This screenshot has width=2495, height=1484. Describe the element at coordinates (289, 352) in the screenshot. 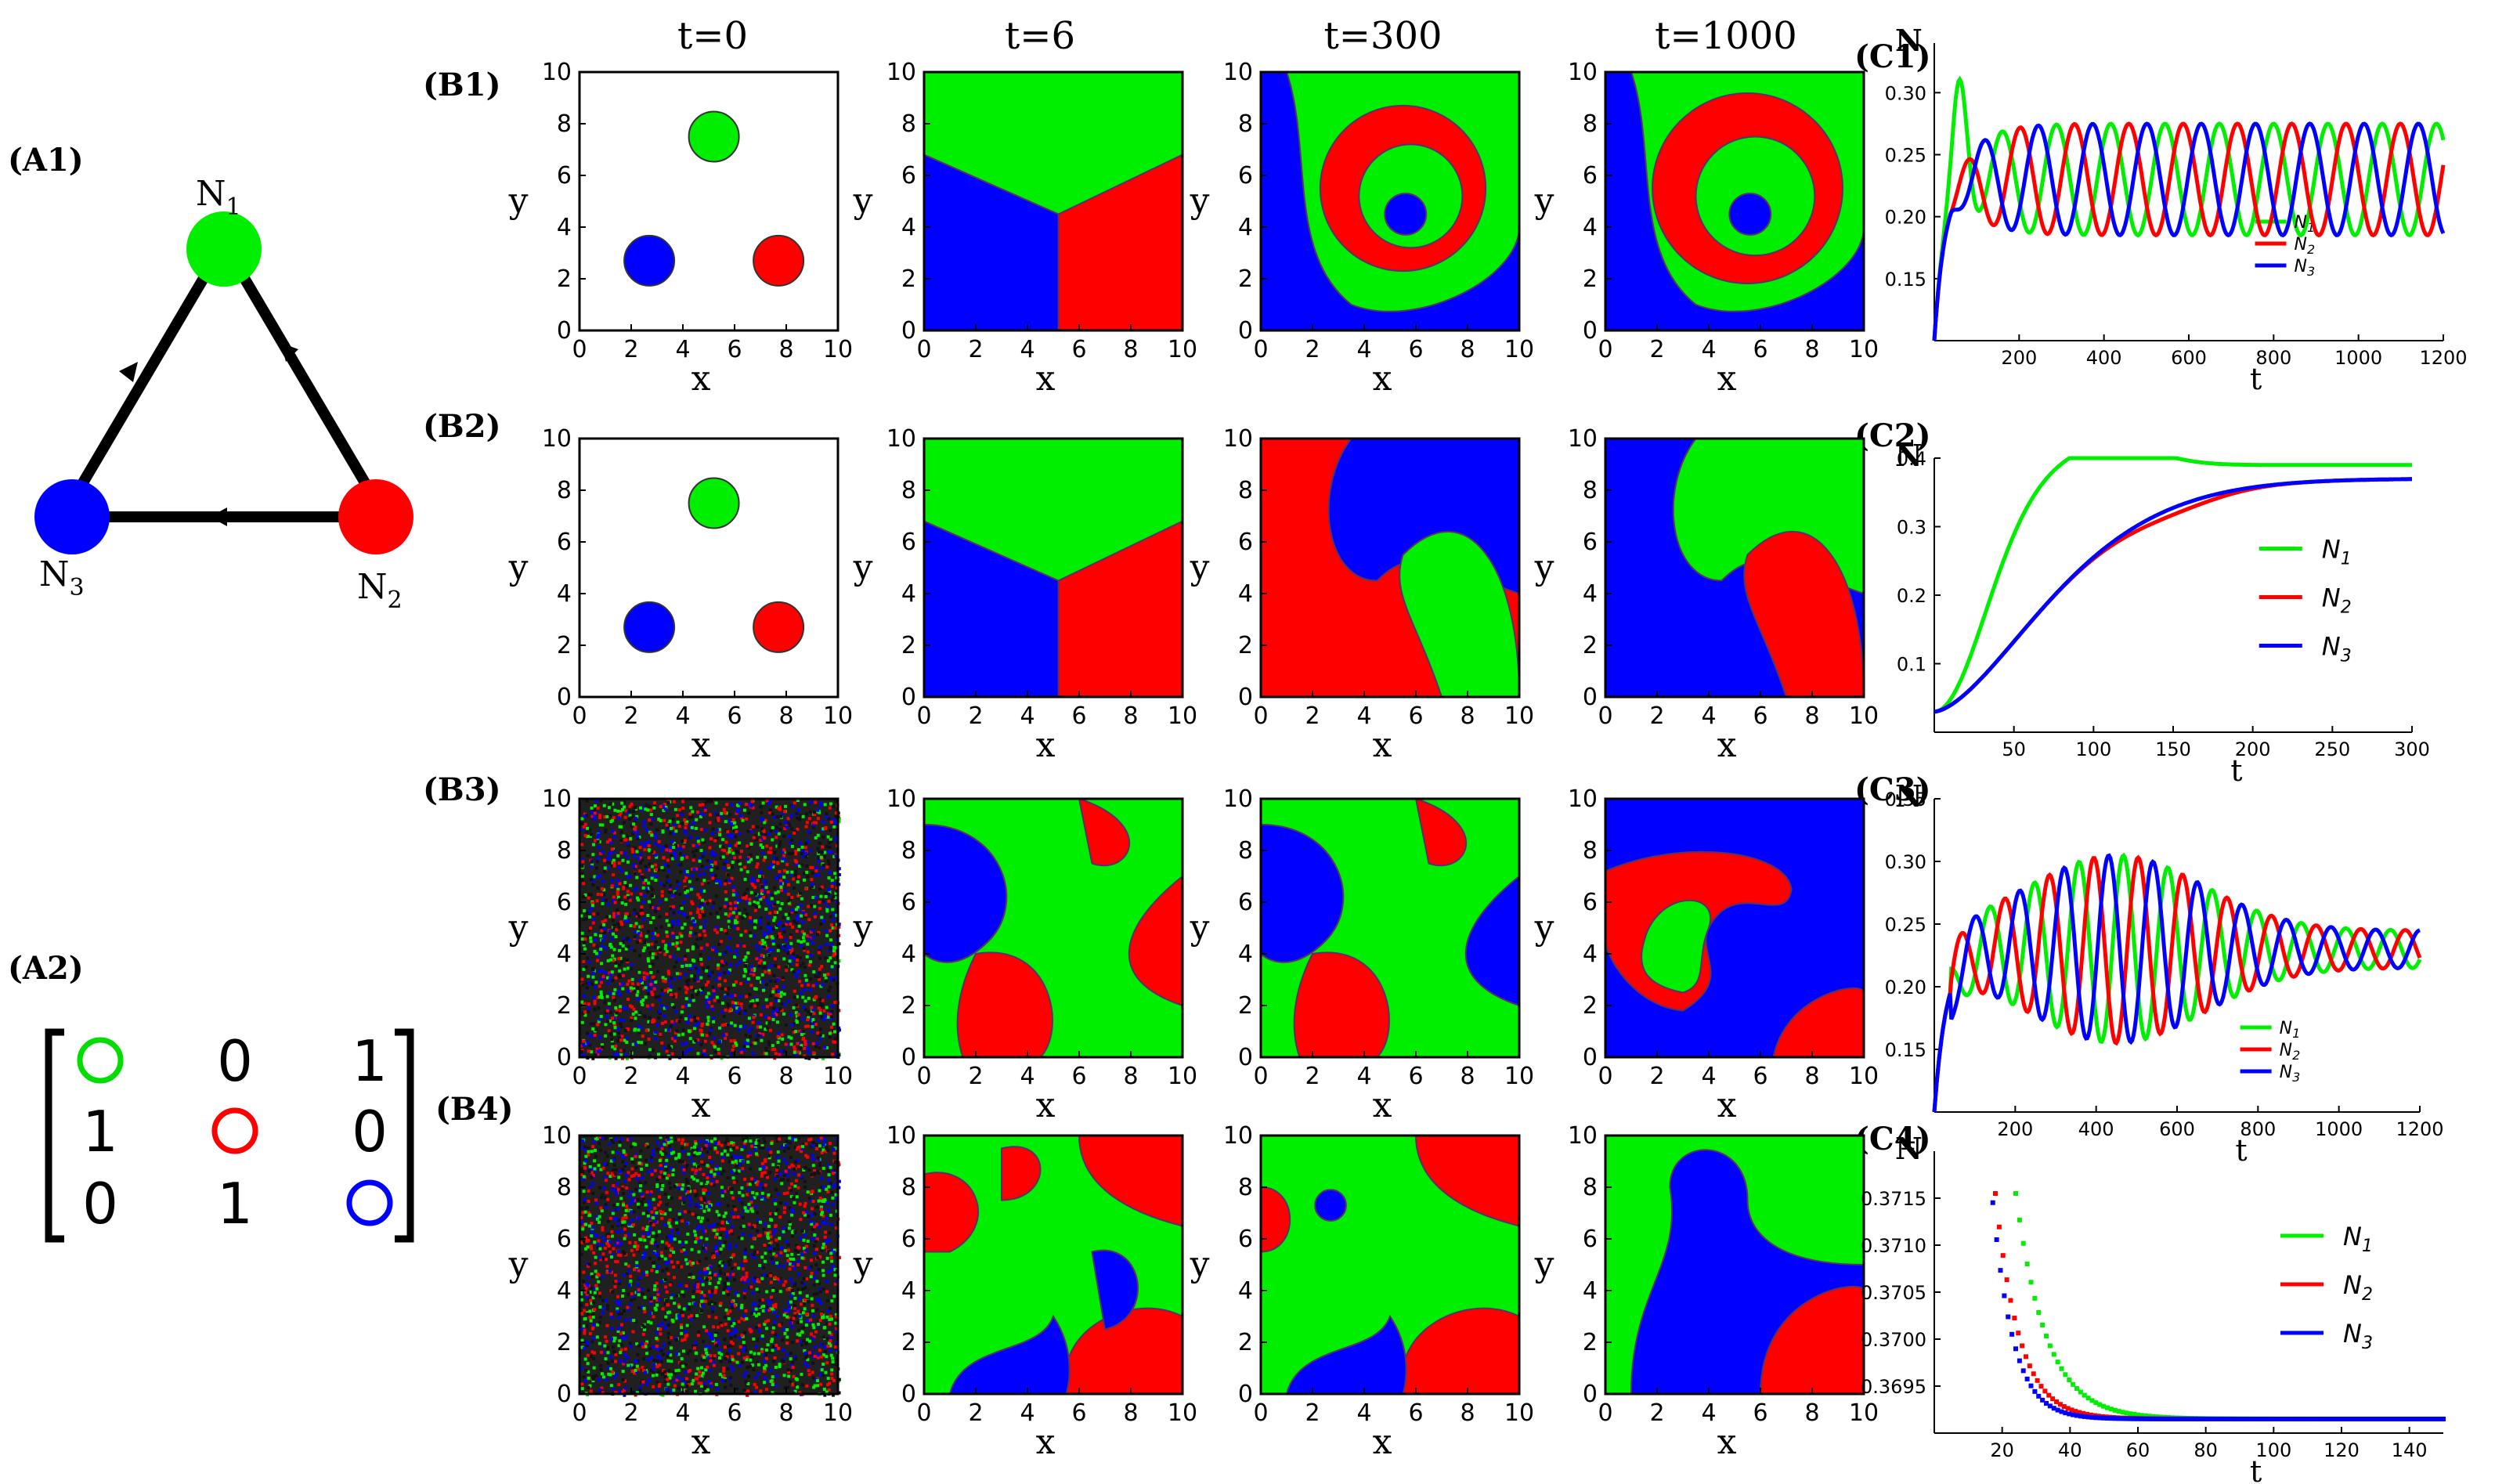

I see `arrow-n1-n2` at that location.